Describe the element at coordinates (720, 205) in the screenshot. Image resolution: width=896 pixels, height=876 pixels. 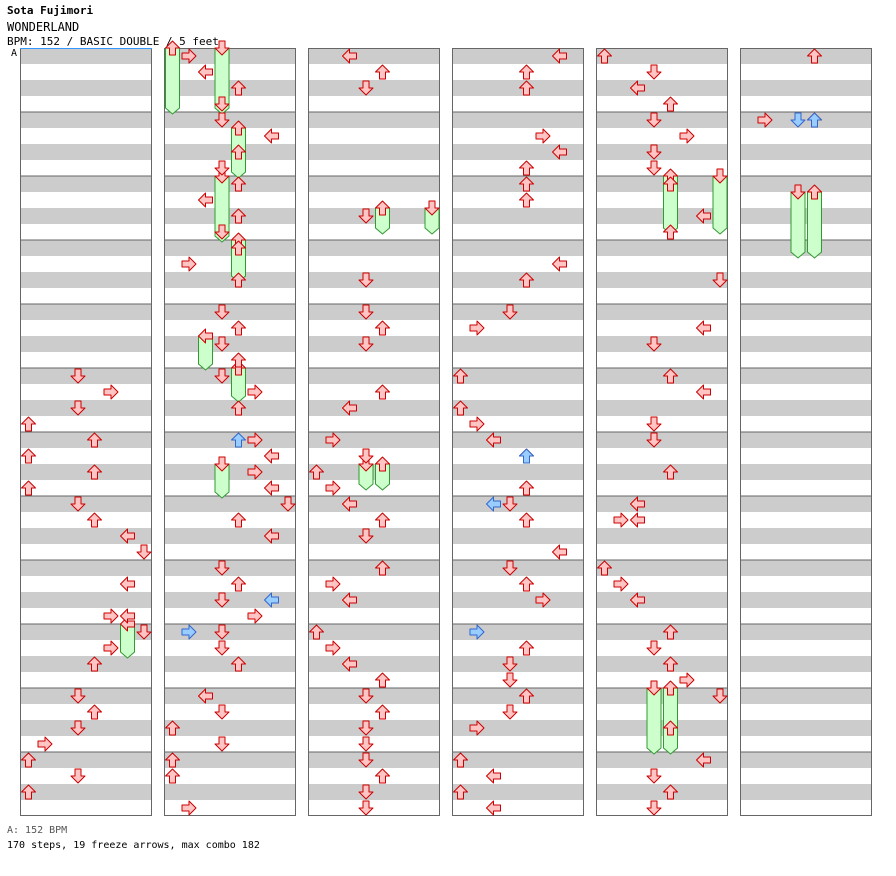
I see `freeze-arrow` at that location.